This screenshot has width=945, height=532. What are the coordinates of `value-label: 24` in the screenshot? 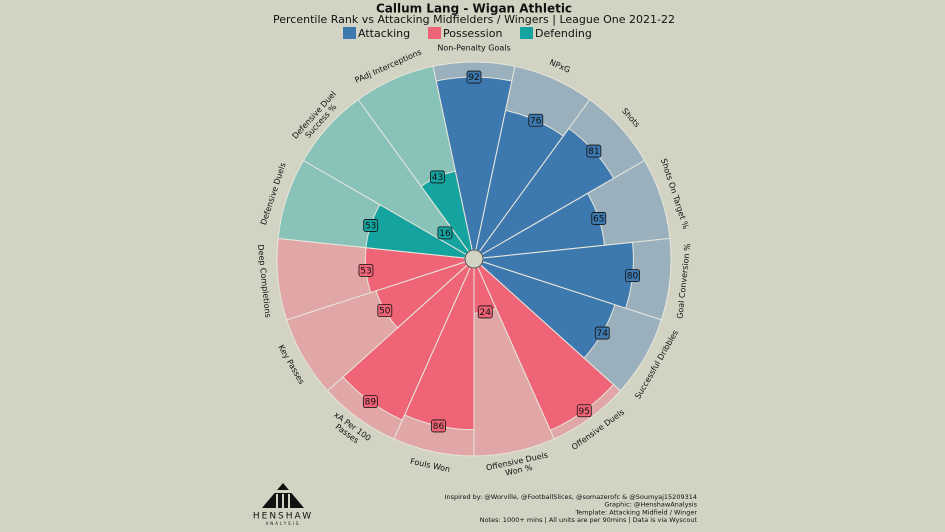 It's located at (486, 313).